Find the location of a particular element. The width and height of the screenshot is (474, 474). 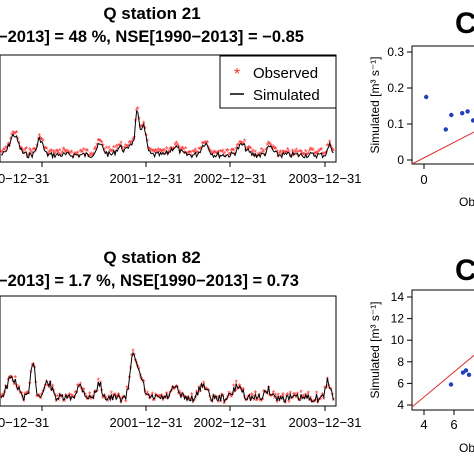

y-tick-label: 0.2 is located at coordinates (395, 88).